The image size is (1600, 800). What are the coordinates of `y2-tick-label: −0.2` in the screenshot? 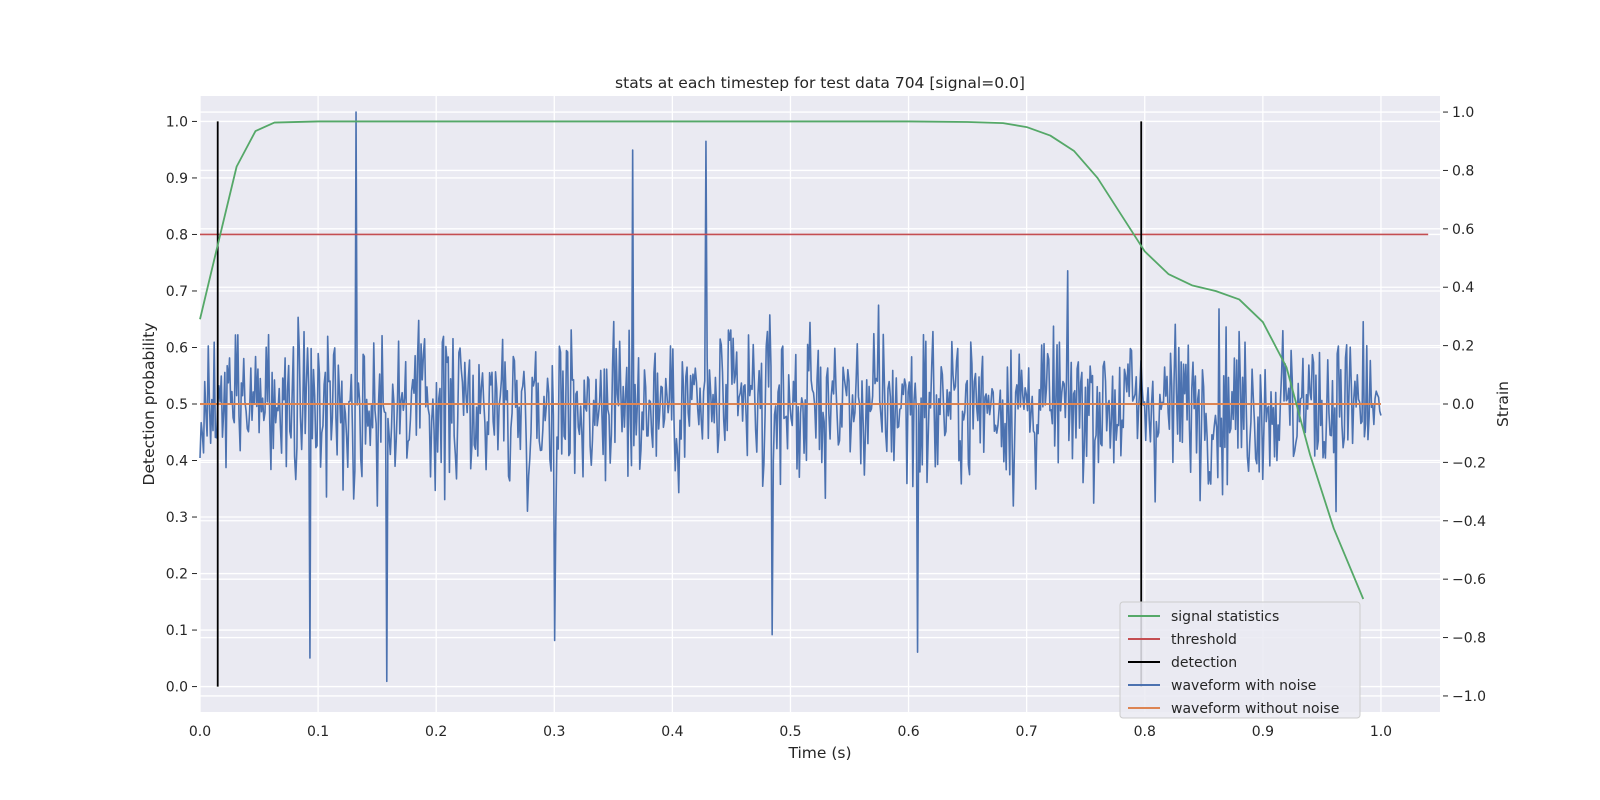 It's located at (1469, 463).